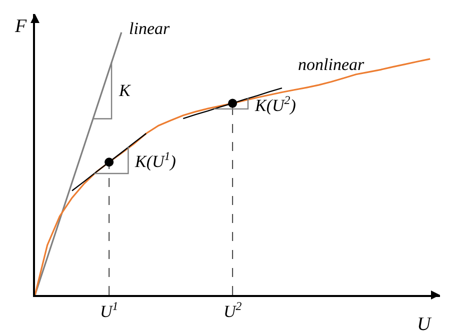 This screenshot has width=453, height=333. What do you see at coordinates (232, 310) in the screenshot?
I see `x-tick-label: U$^{2}$` at bounding box center [232, 310].